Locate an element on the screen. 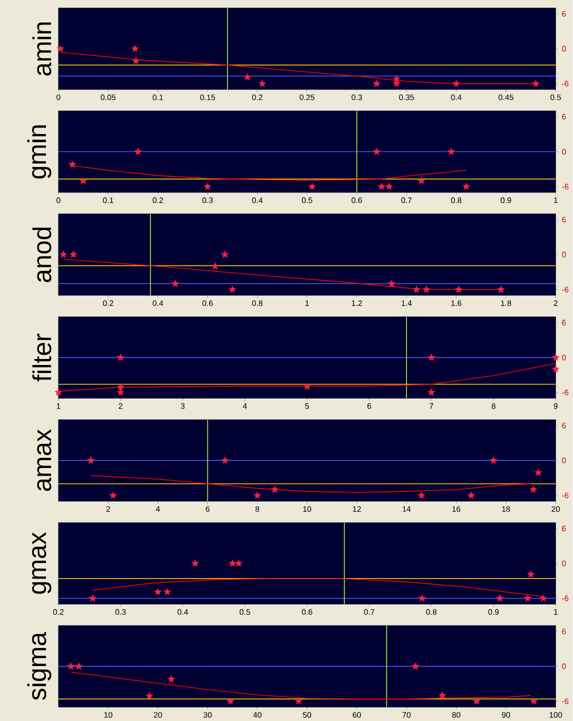  y-axis-title: amin is located at coordinates (42, 49).